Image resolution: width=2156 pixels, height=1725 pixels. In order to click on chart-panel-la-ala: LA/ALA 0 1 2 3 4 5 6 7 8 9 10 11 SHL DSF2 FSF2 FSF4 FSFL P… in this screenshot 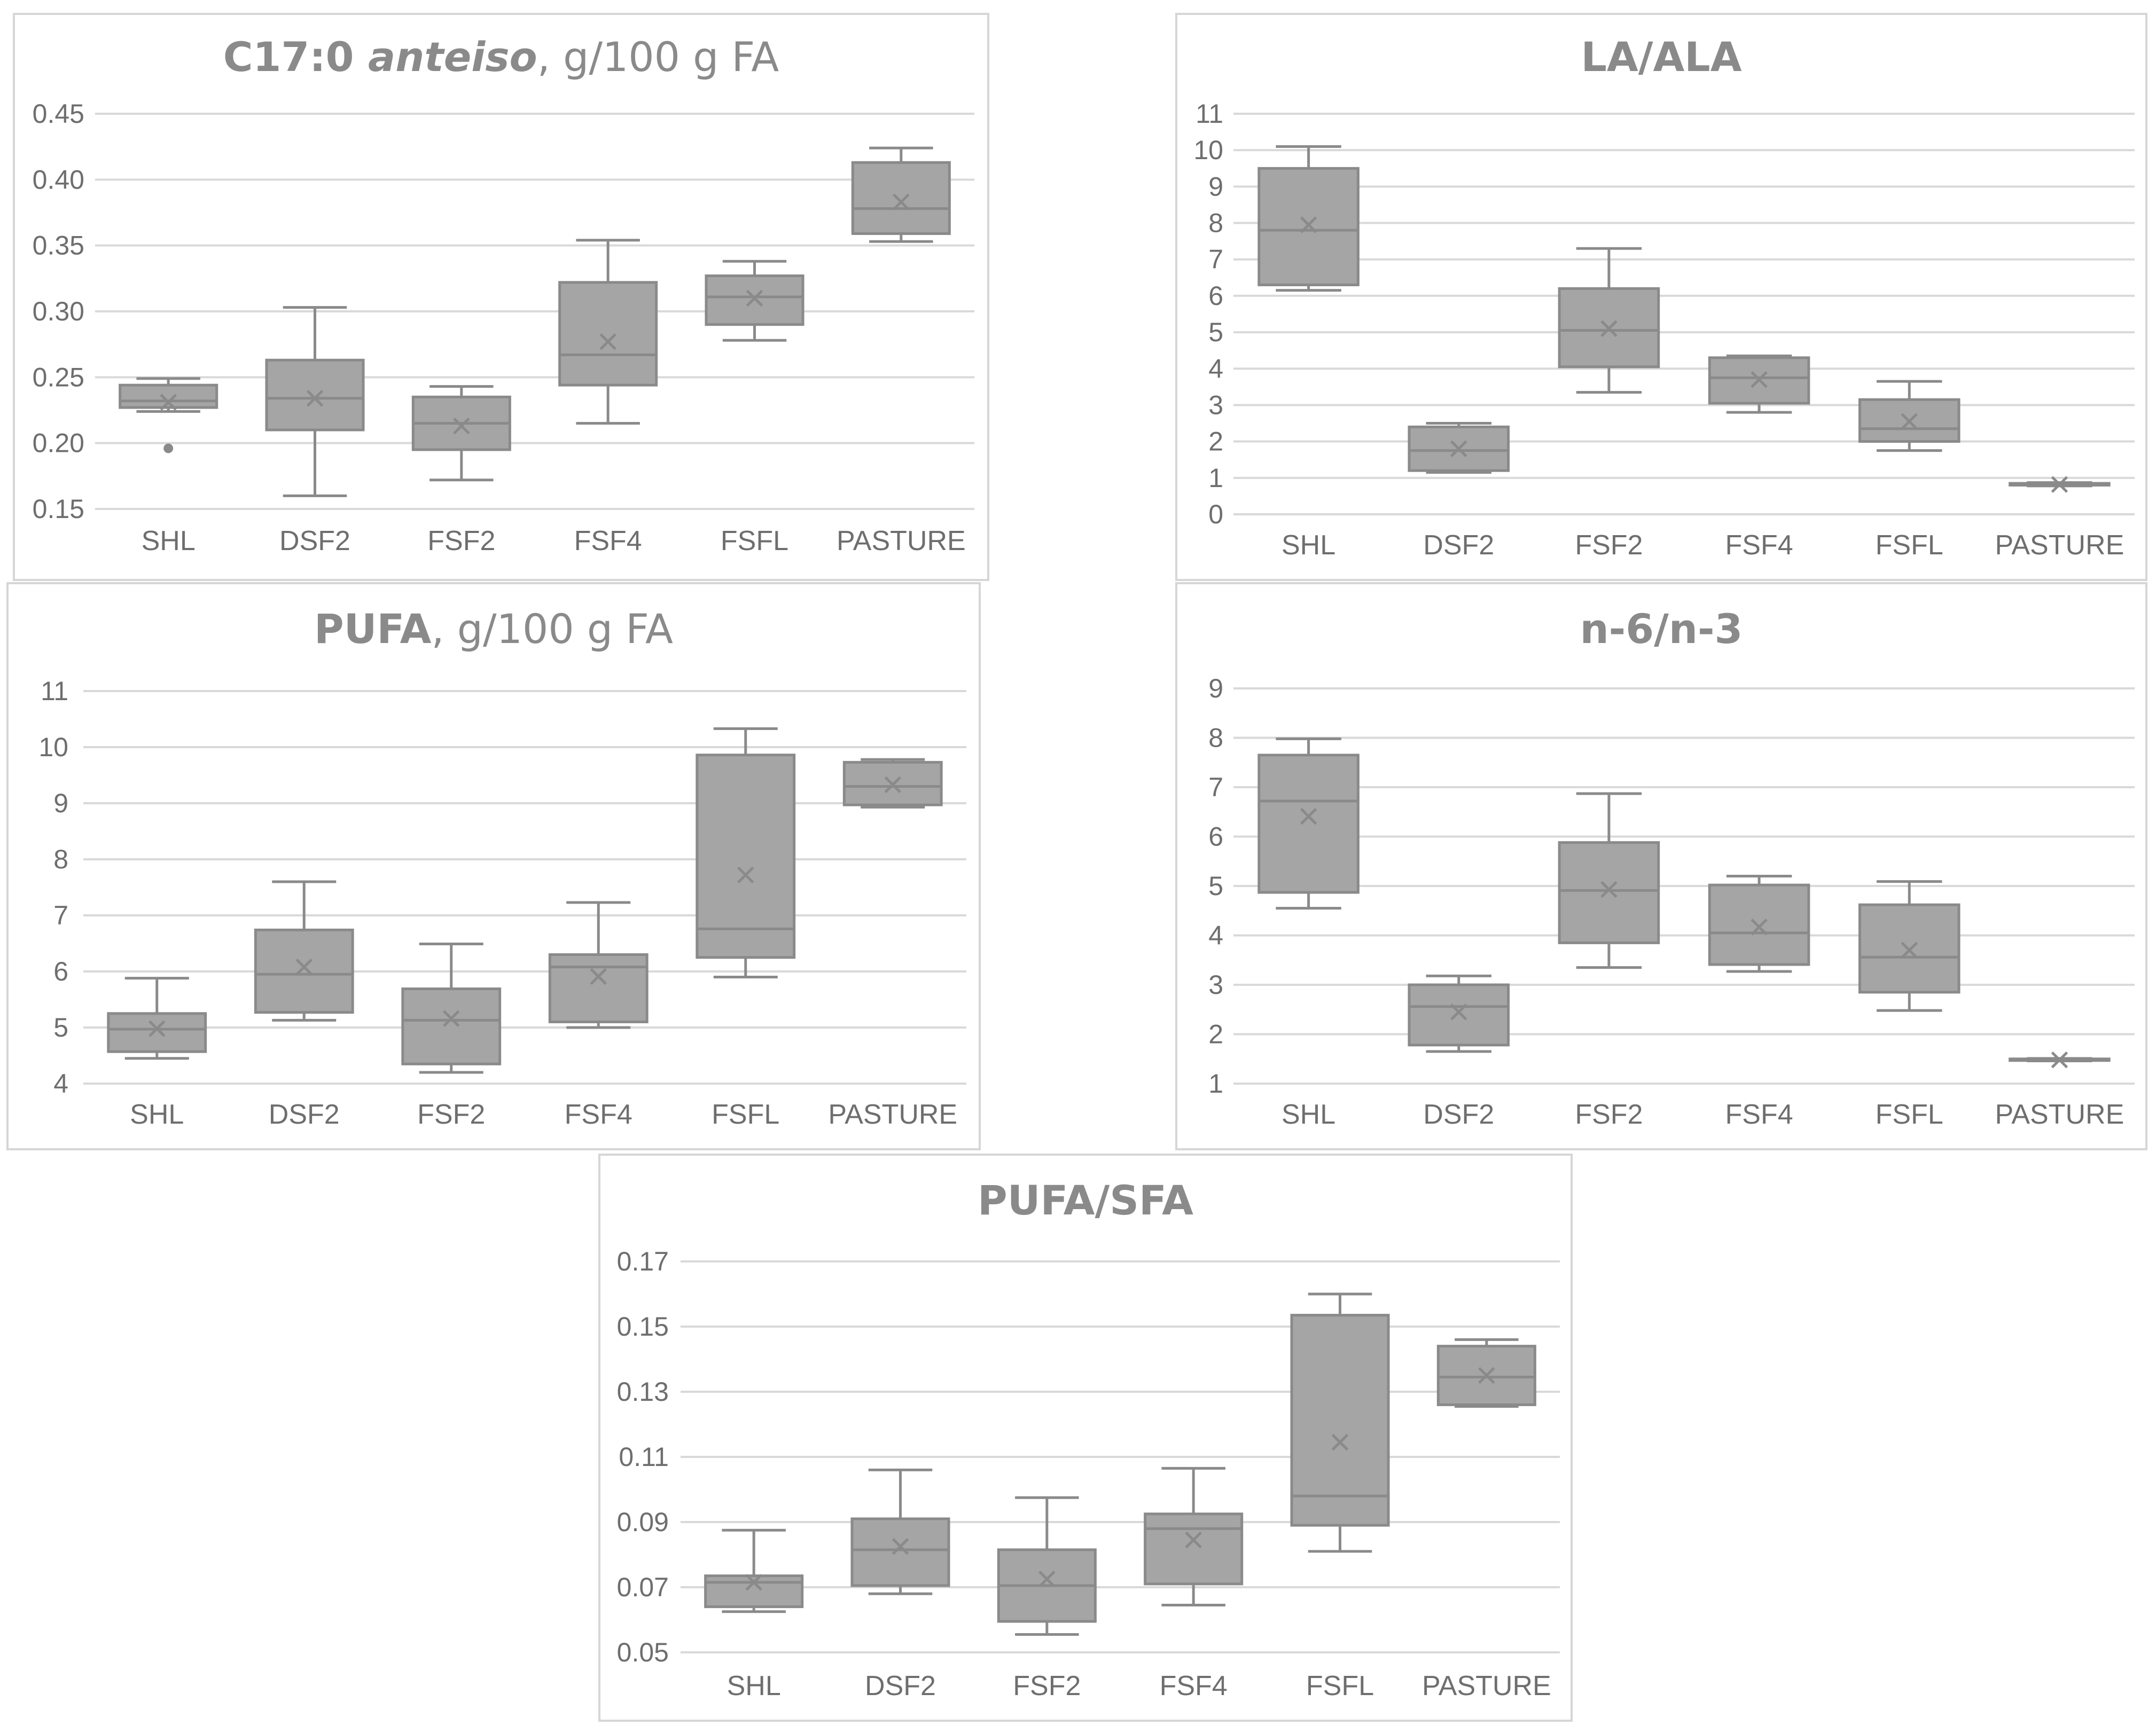, I will do `click(1661, 297)`.